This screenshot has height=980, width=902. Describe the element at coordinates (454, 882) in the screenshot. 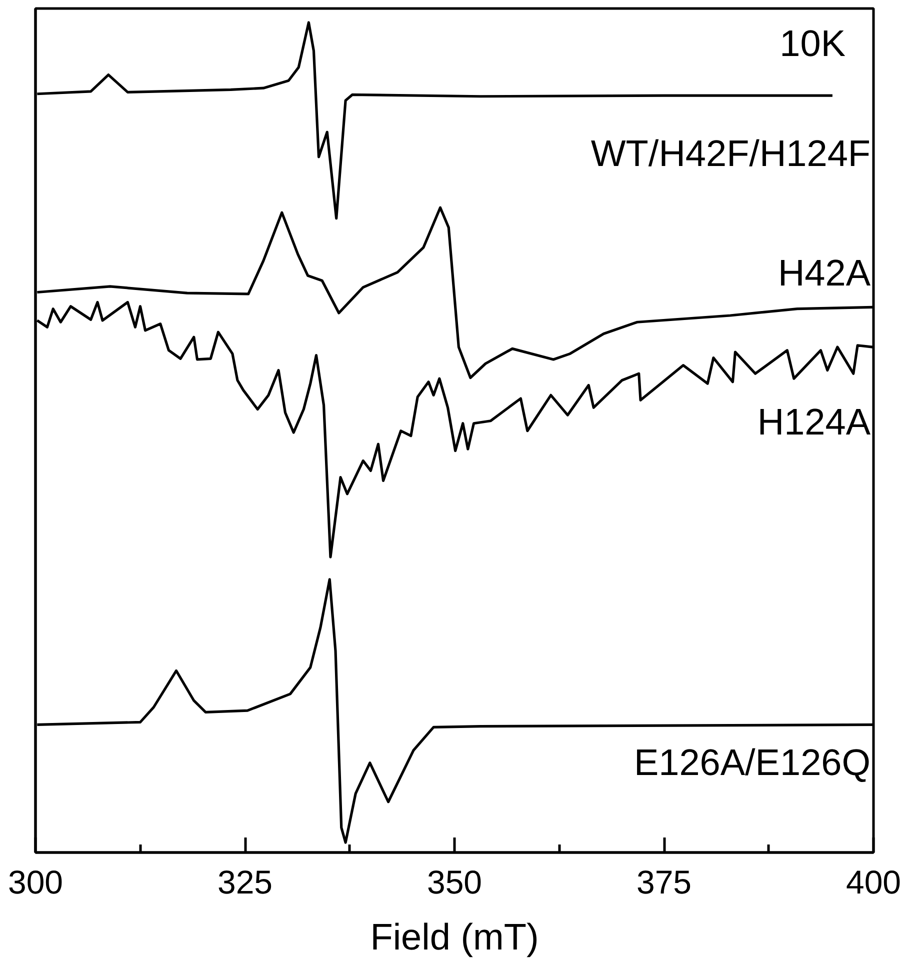

I see `x-tick-label: 350` at that location.